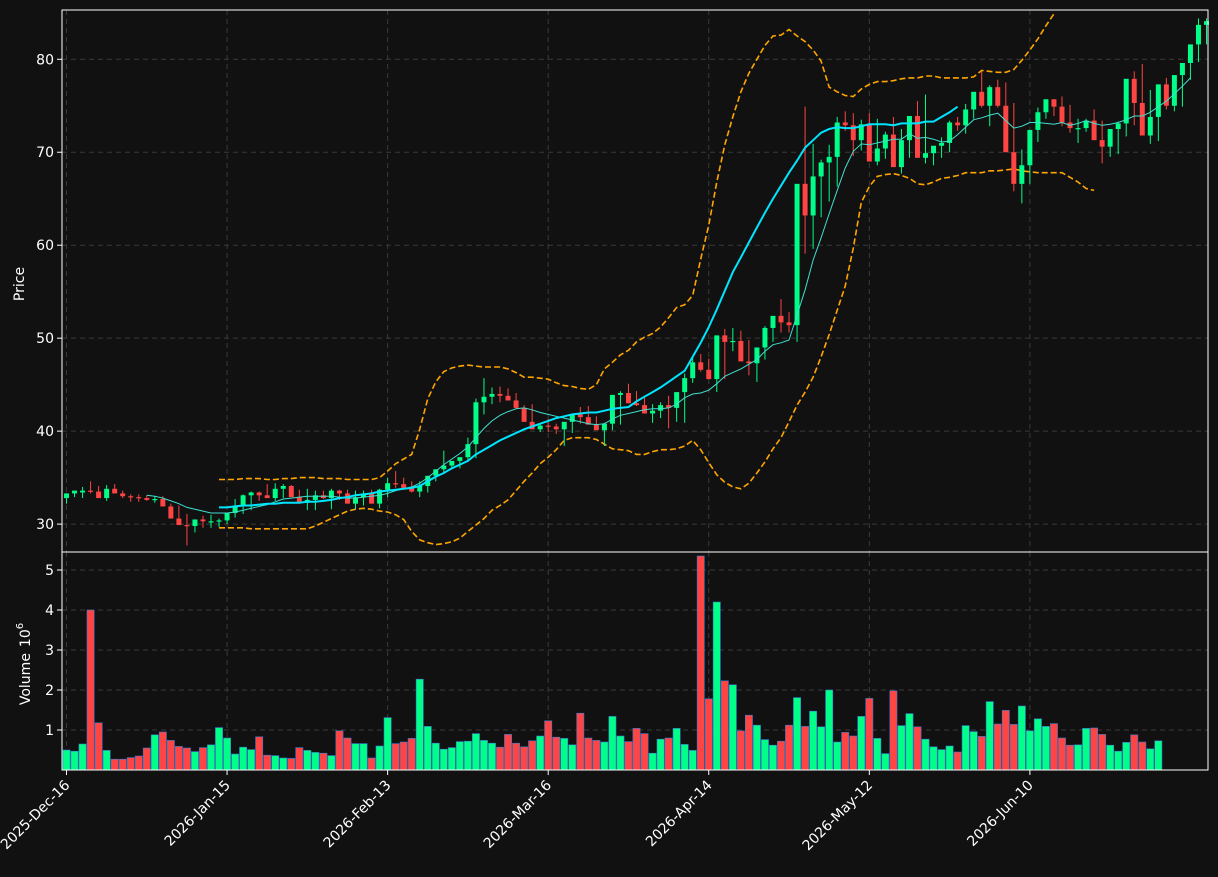  I want to click on price-axis-label: Price, so click(20, 284).